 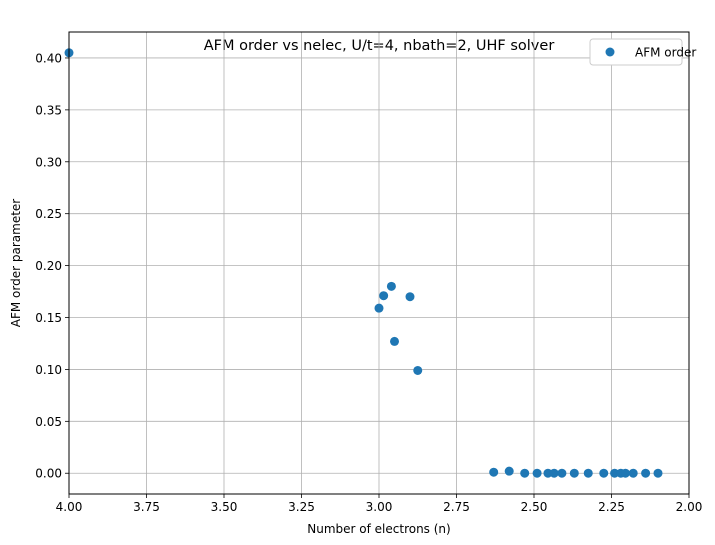 I want to click on legend-label: AFM order, so click(x=665, y=53).